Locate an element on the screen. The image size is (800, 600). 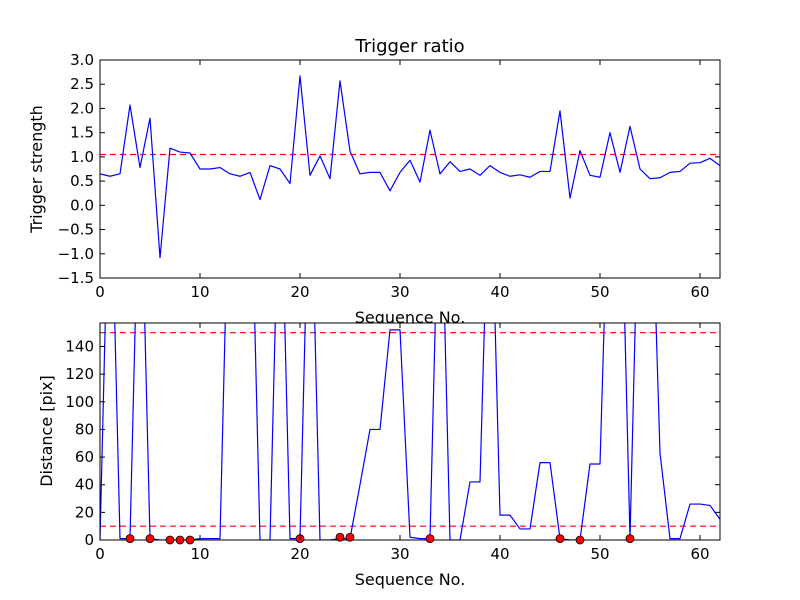
y-tick-label: 2.5 is located at coordinates (82, 84).